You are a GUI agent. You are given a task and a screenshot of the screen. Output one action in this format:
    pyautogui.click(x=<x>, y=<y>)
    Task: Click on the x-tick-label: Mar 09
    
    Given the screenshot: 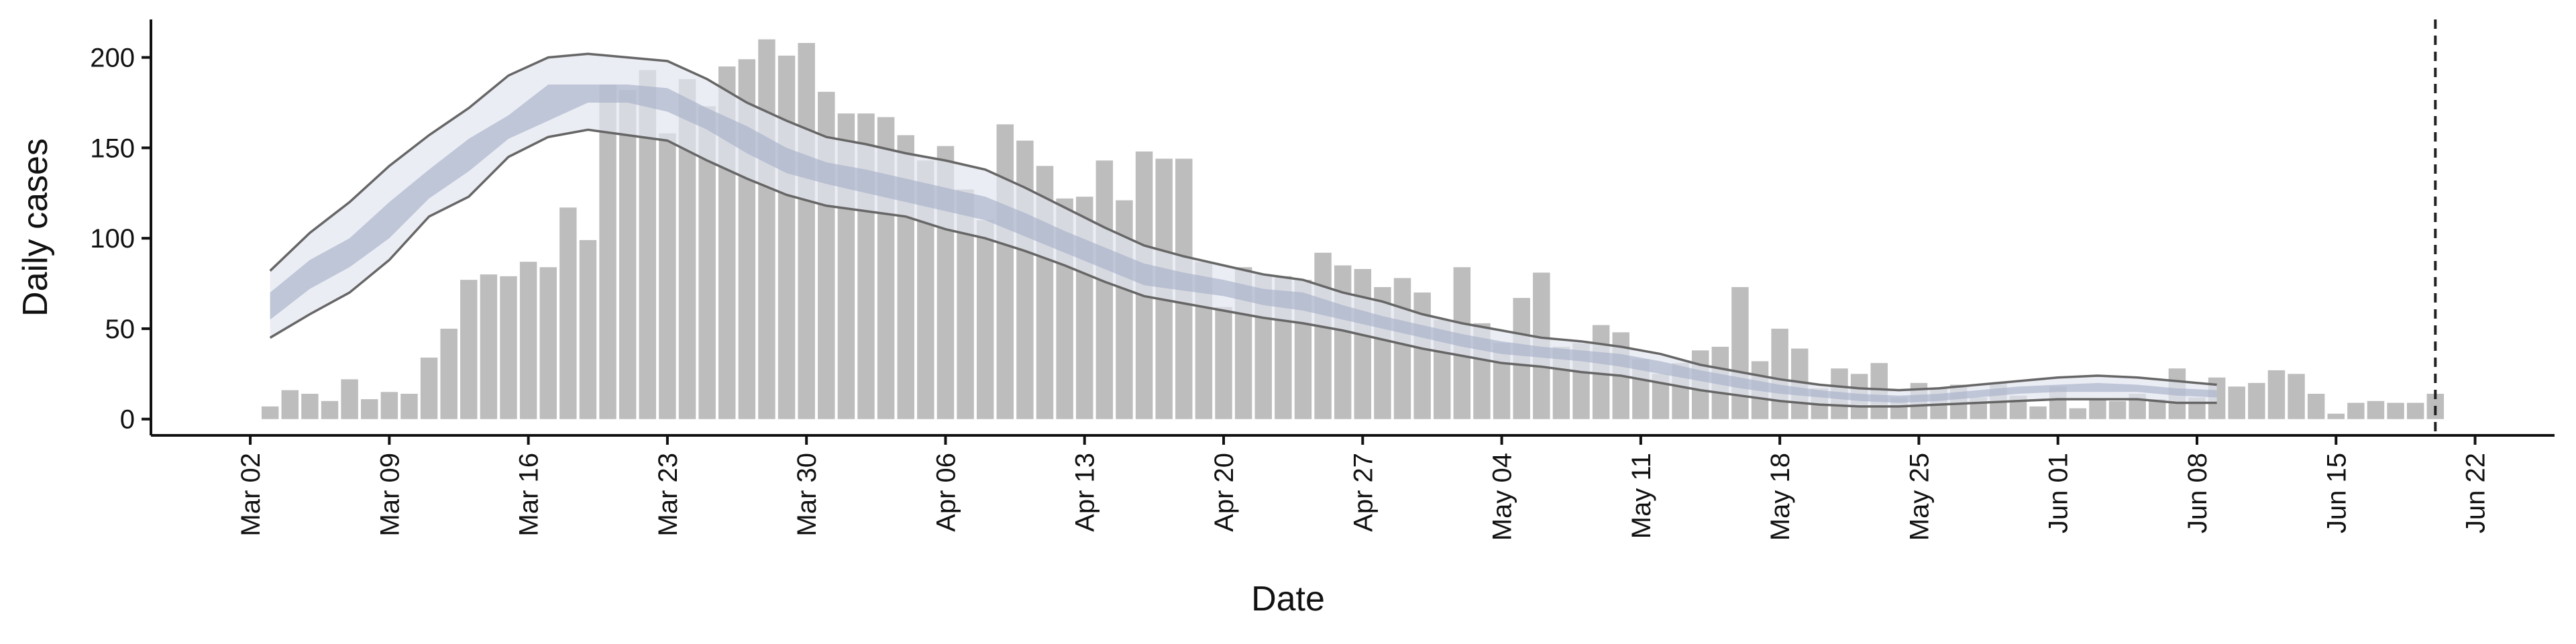 What is the action you would take?
    pyautogui.click(x=390, y=495)
    